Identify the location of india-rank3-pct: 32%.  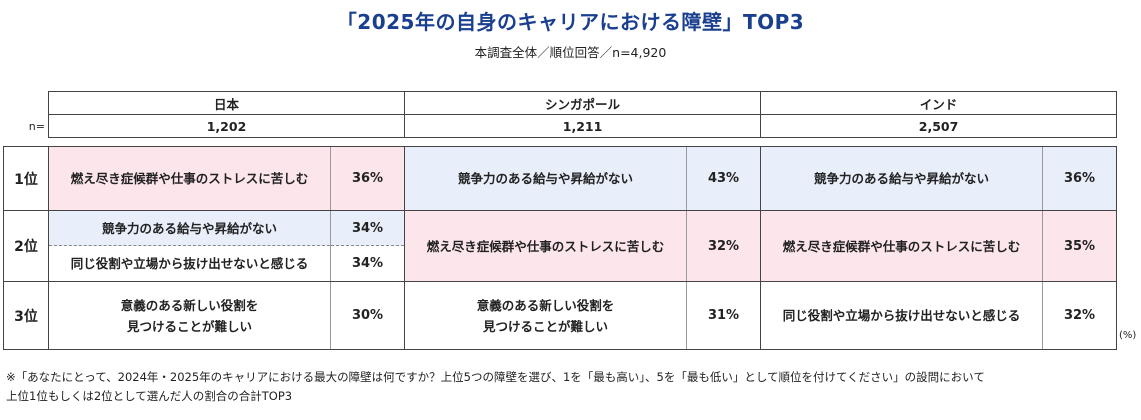
(1080, 315).